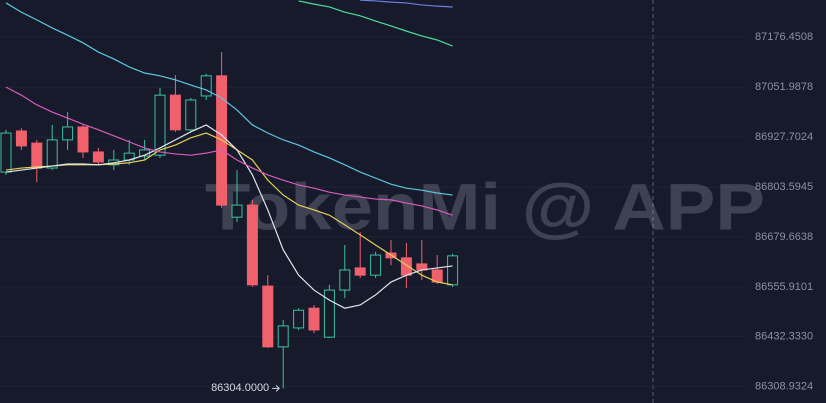  Describe the element at coordinates (784, 337) in the screenshot. I see `y-tick-label: 86432.3330` at that location.